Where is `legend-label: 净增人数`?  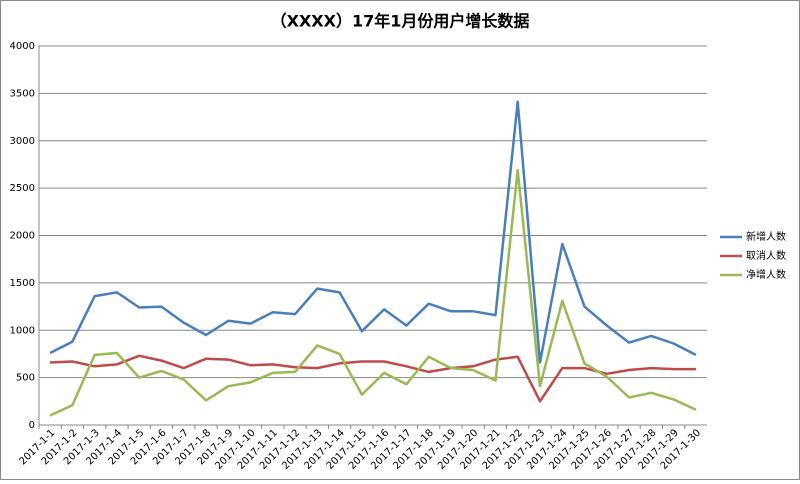 legend-label: 净增人数 is located at coordinates (766, 274).